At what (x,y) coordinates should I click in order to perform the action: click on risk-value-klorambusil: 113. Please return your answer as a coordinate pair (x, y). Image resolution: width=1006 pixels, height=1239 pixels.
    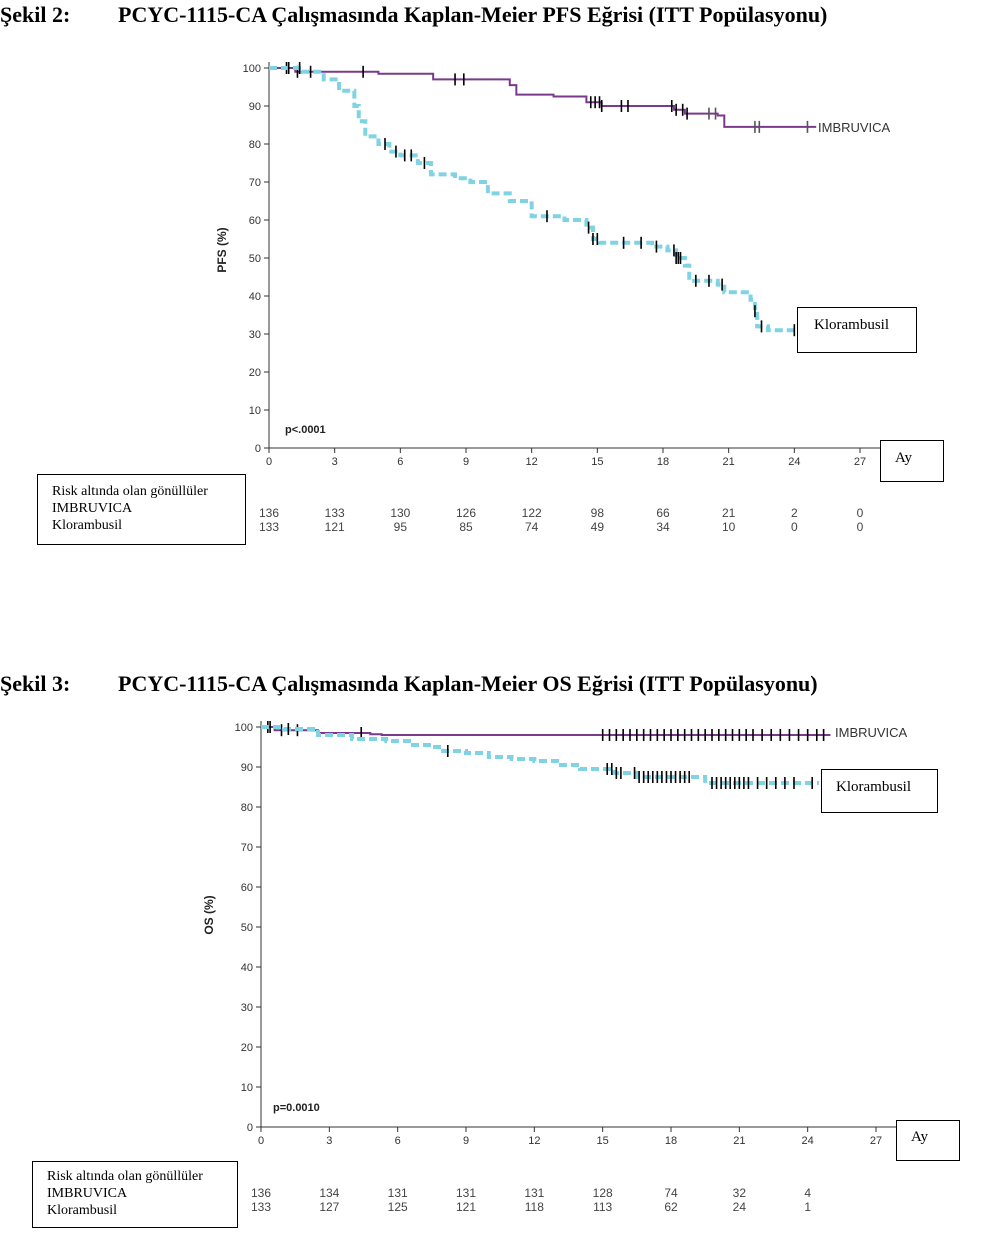
    Looking at the image, I should click on (603, 1207).